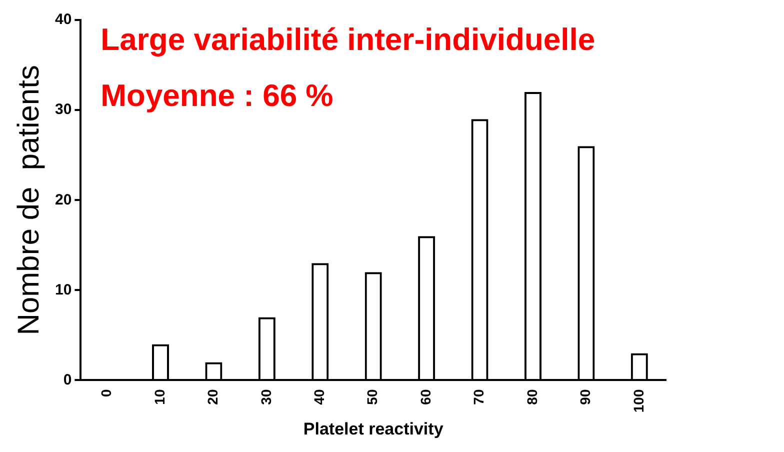  I want to click on x-tick-label: 10, so click(159, 397).